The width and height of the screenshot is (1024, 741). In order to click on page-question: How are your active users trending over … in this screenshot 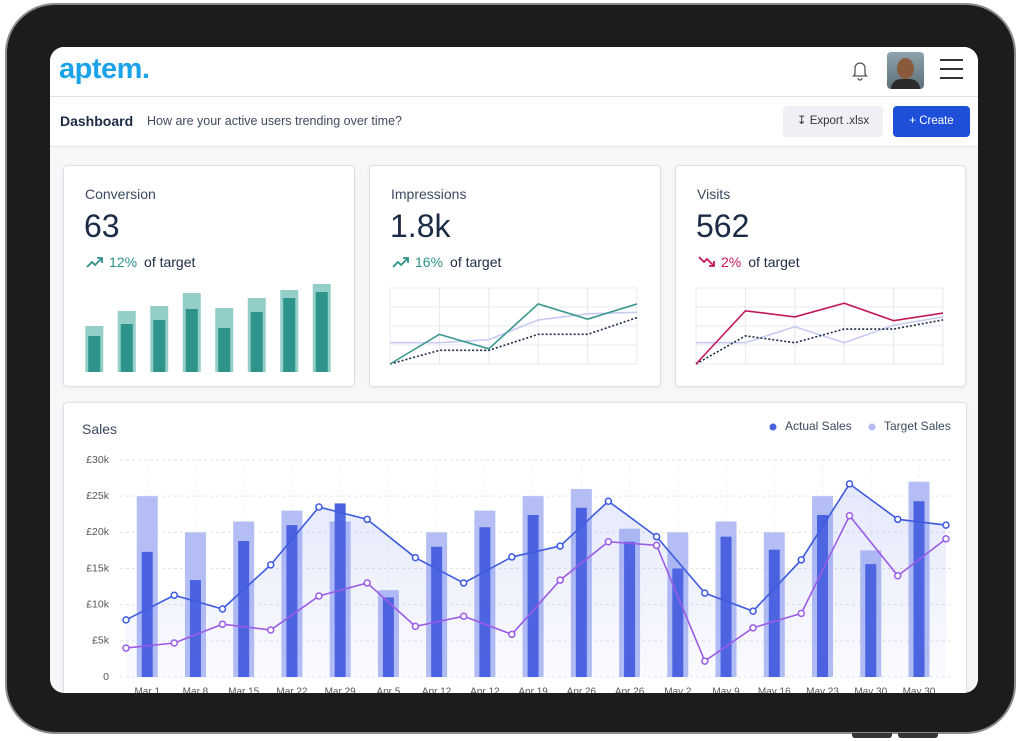, I will do `click(274, 121)`.